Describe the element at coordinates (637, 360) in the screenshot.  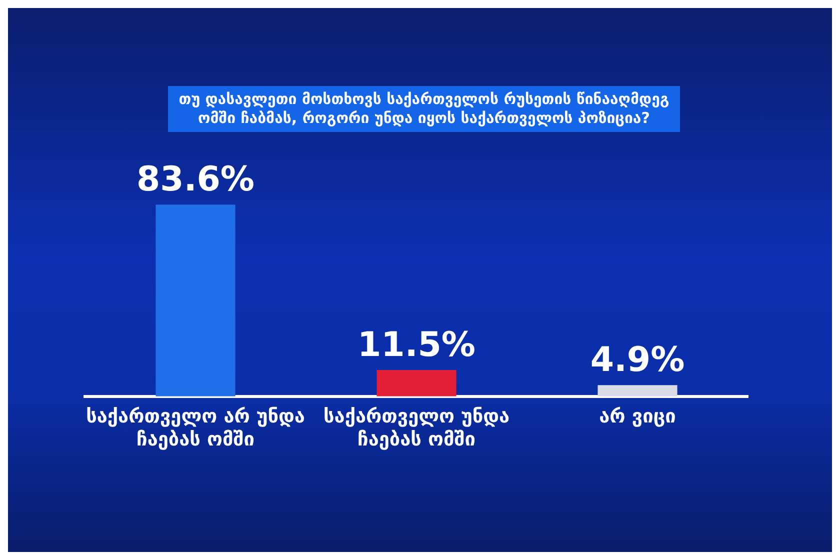
I see `data-label: 4.9%` at that location.